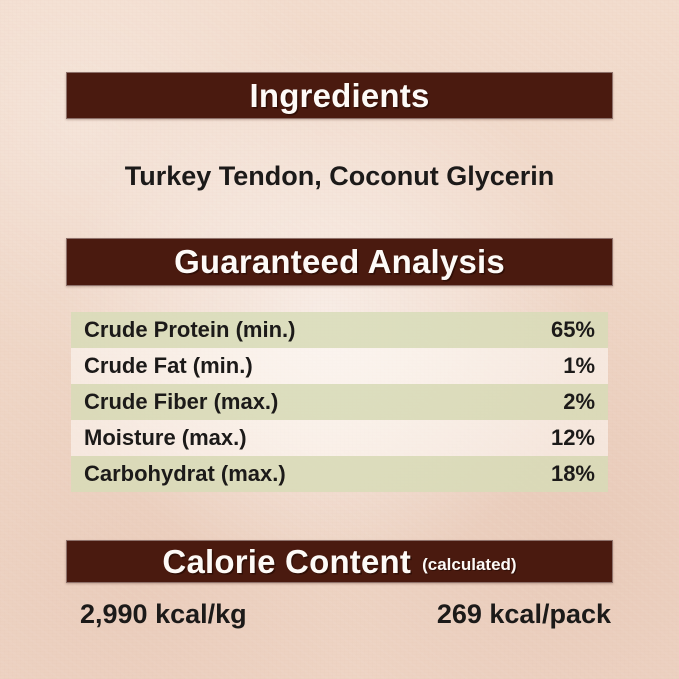  Describe the element at coordinates (163, 614) in the screenshot. I see `calories-per-kg: 2,990 kcal/kg` at that location.